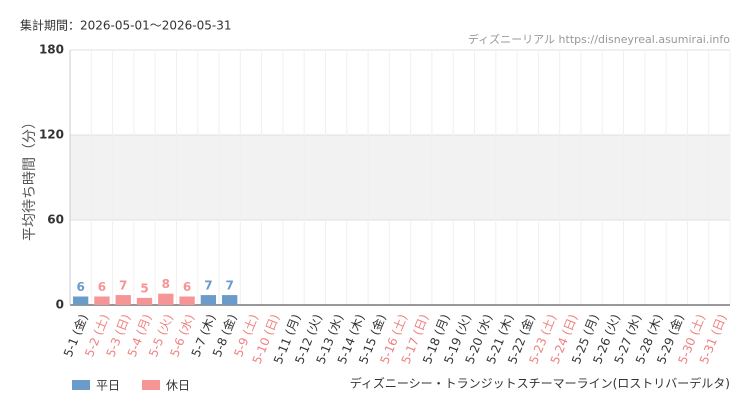 The height and width of the screenshot is (410, 750). What do you see at coordinates (30, 178) in the screenshot?
I see `y-axis-label: 平均待ち時間（分）` at bounding box center [30, 178].